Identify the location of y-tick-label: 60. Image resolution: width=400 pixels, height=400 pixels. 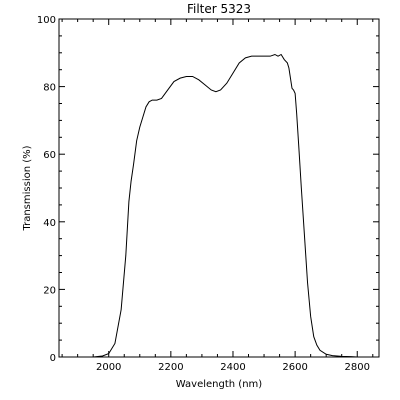
(49, 155).